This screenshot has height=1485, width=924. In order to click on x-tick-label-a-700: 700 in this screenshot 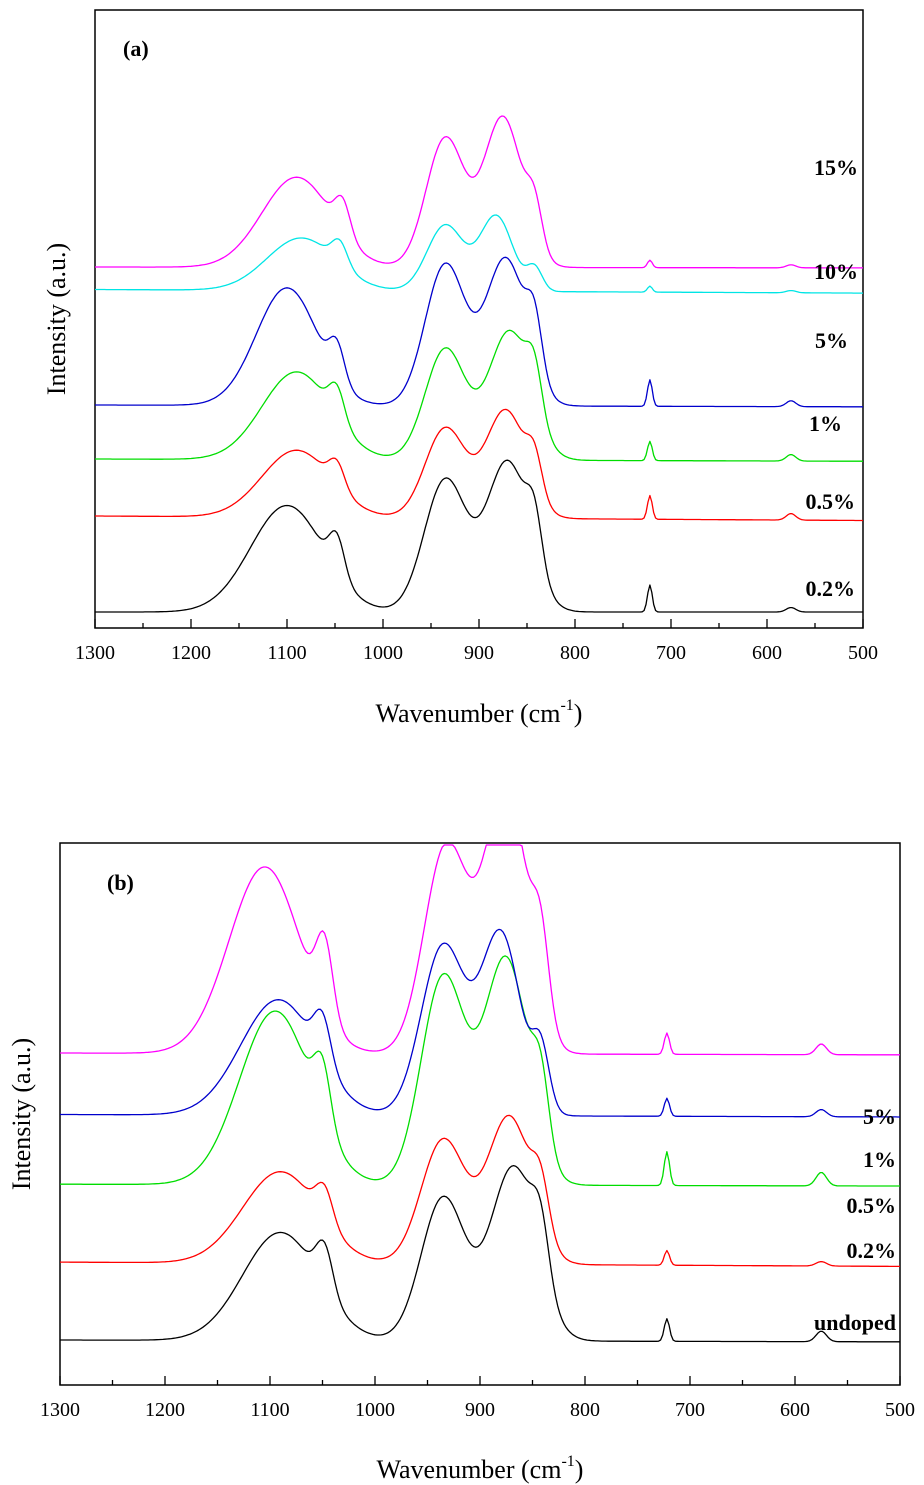, I will do `click(671, 653)`.